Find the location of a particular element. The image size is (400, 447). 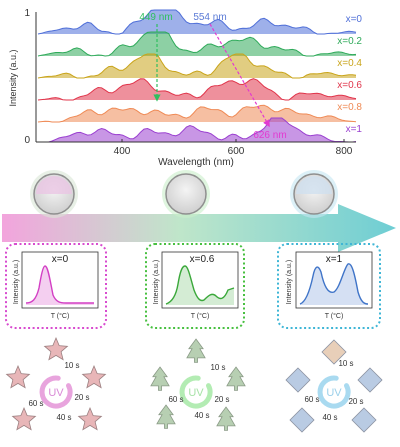

spectra-x-tick-label: 400 is located at coordinates (122, 151).